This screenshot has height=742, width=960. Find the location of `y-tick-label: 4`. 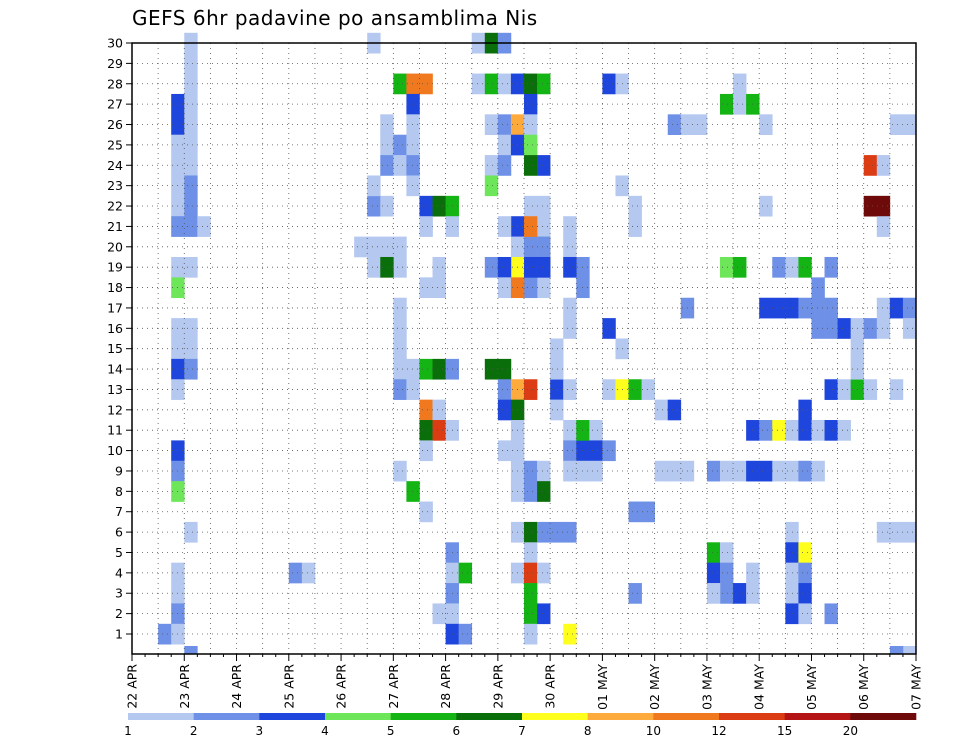

y-tick-label: 4 is located at coordinates (119, 572).